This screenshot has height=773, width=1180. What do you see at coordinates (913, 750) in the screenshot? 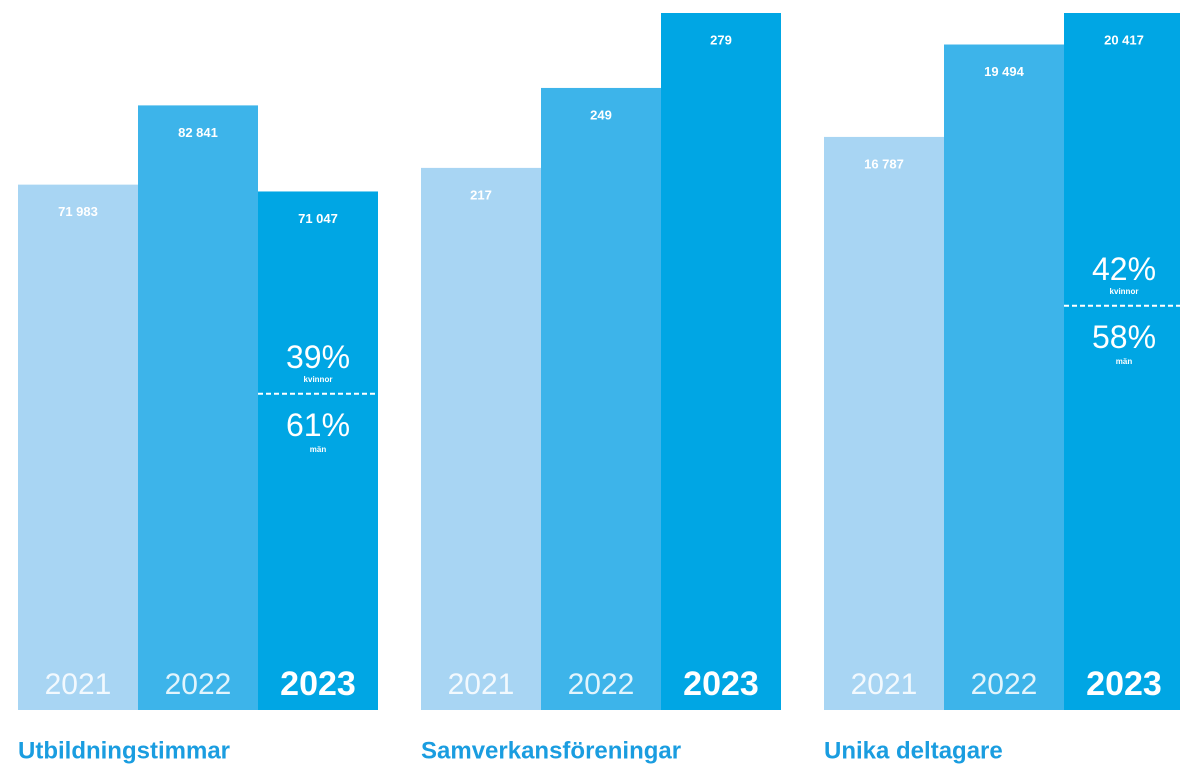
I see `panel-title: Unika deltagare` at bounding box center [913, 750].